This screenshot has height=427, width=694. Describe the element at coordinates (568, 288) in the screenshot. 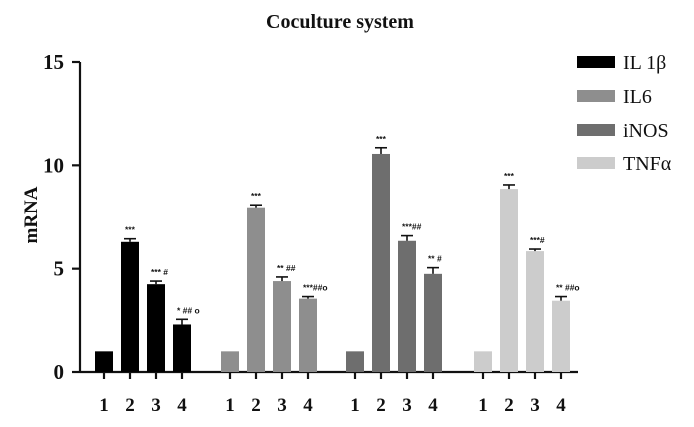

I see `significance-label: ** ##ο` at that location.